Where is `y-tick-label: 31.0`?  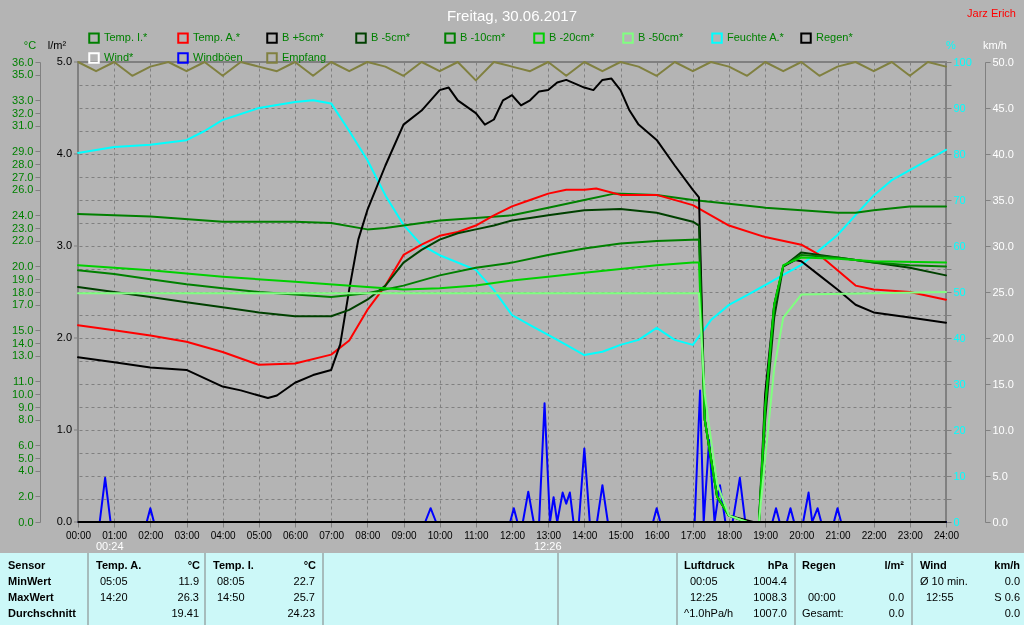
y-tick-label: 31.0 is located at coordinates (23, 125).